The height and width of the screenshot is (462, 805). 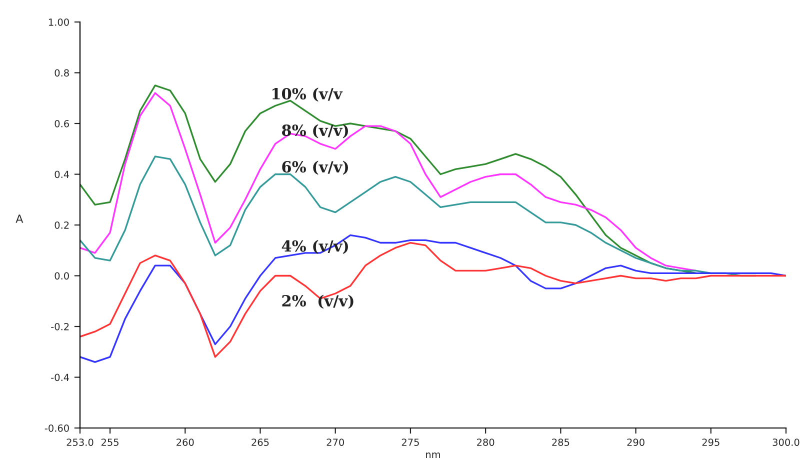 I want to click on x-tick-label: 275, so click(x=410, y=442).